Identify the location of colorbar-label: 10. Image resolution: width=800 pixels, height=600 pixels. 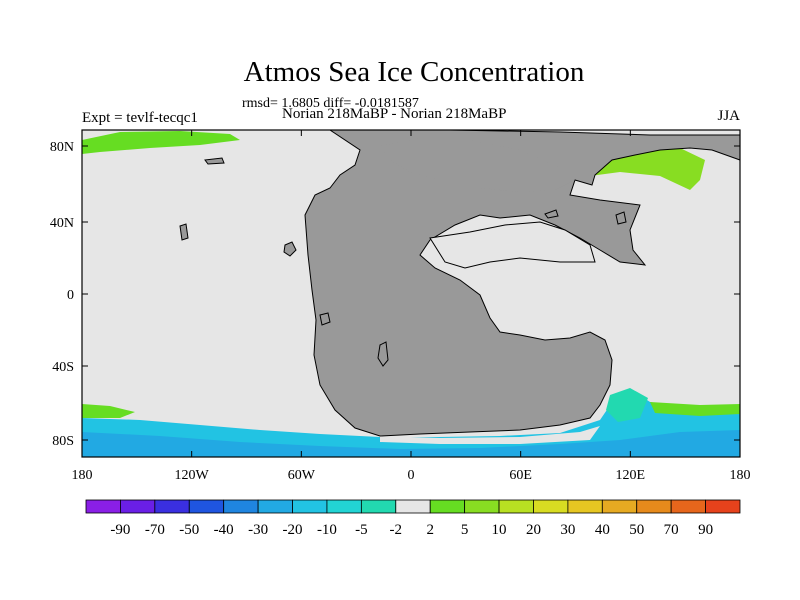
(499, 530).